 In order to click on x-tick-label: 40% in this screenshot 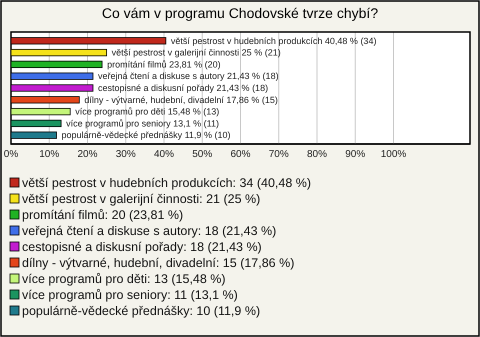, I will do `click(164, 154)`.